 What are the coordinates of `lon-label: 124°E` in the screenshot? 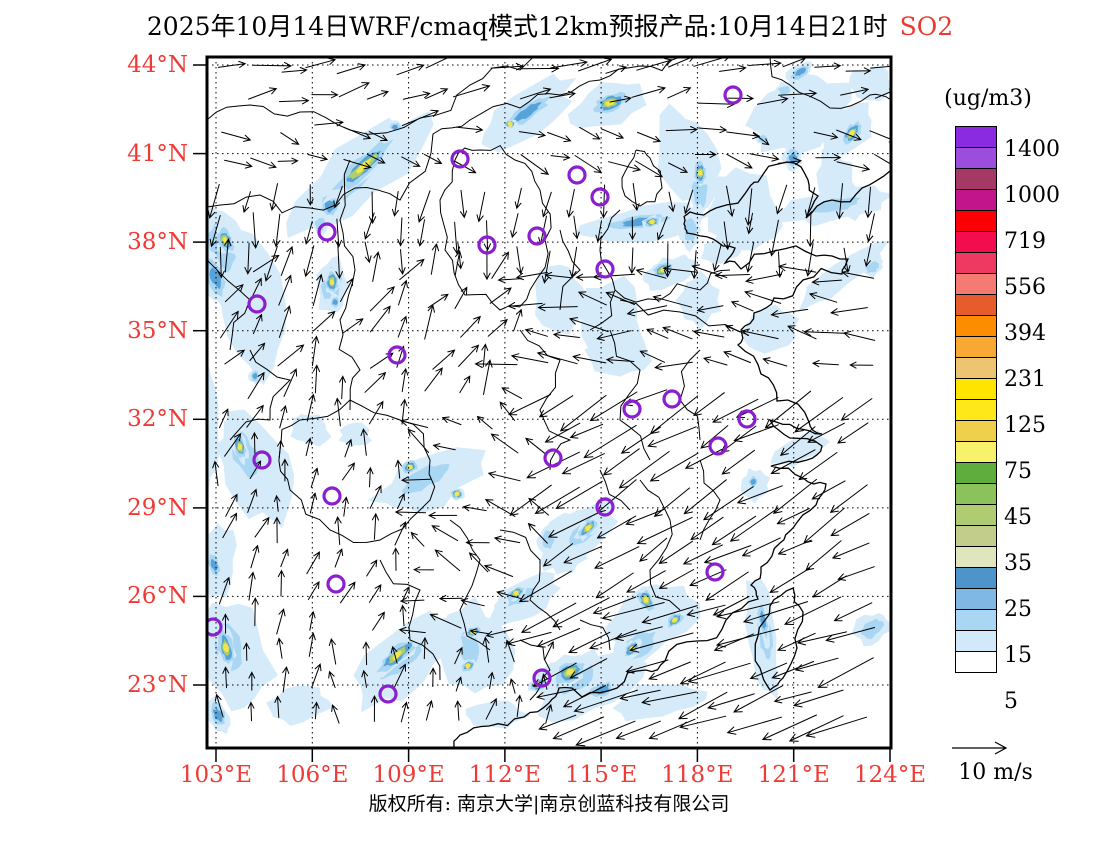 It's located at (890, 775).